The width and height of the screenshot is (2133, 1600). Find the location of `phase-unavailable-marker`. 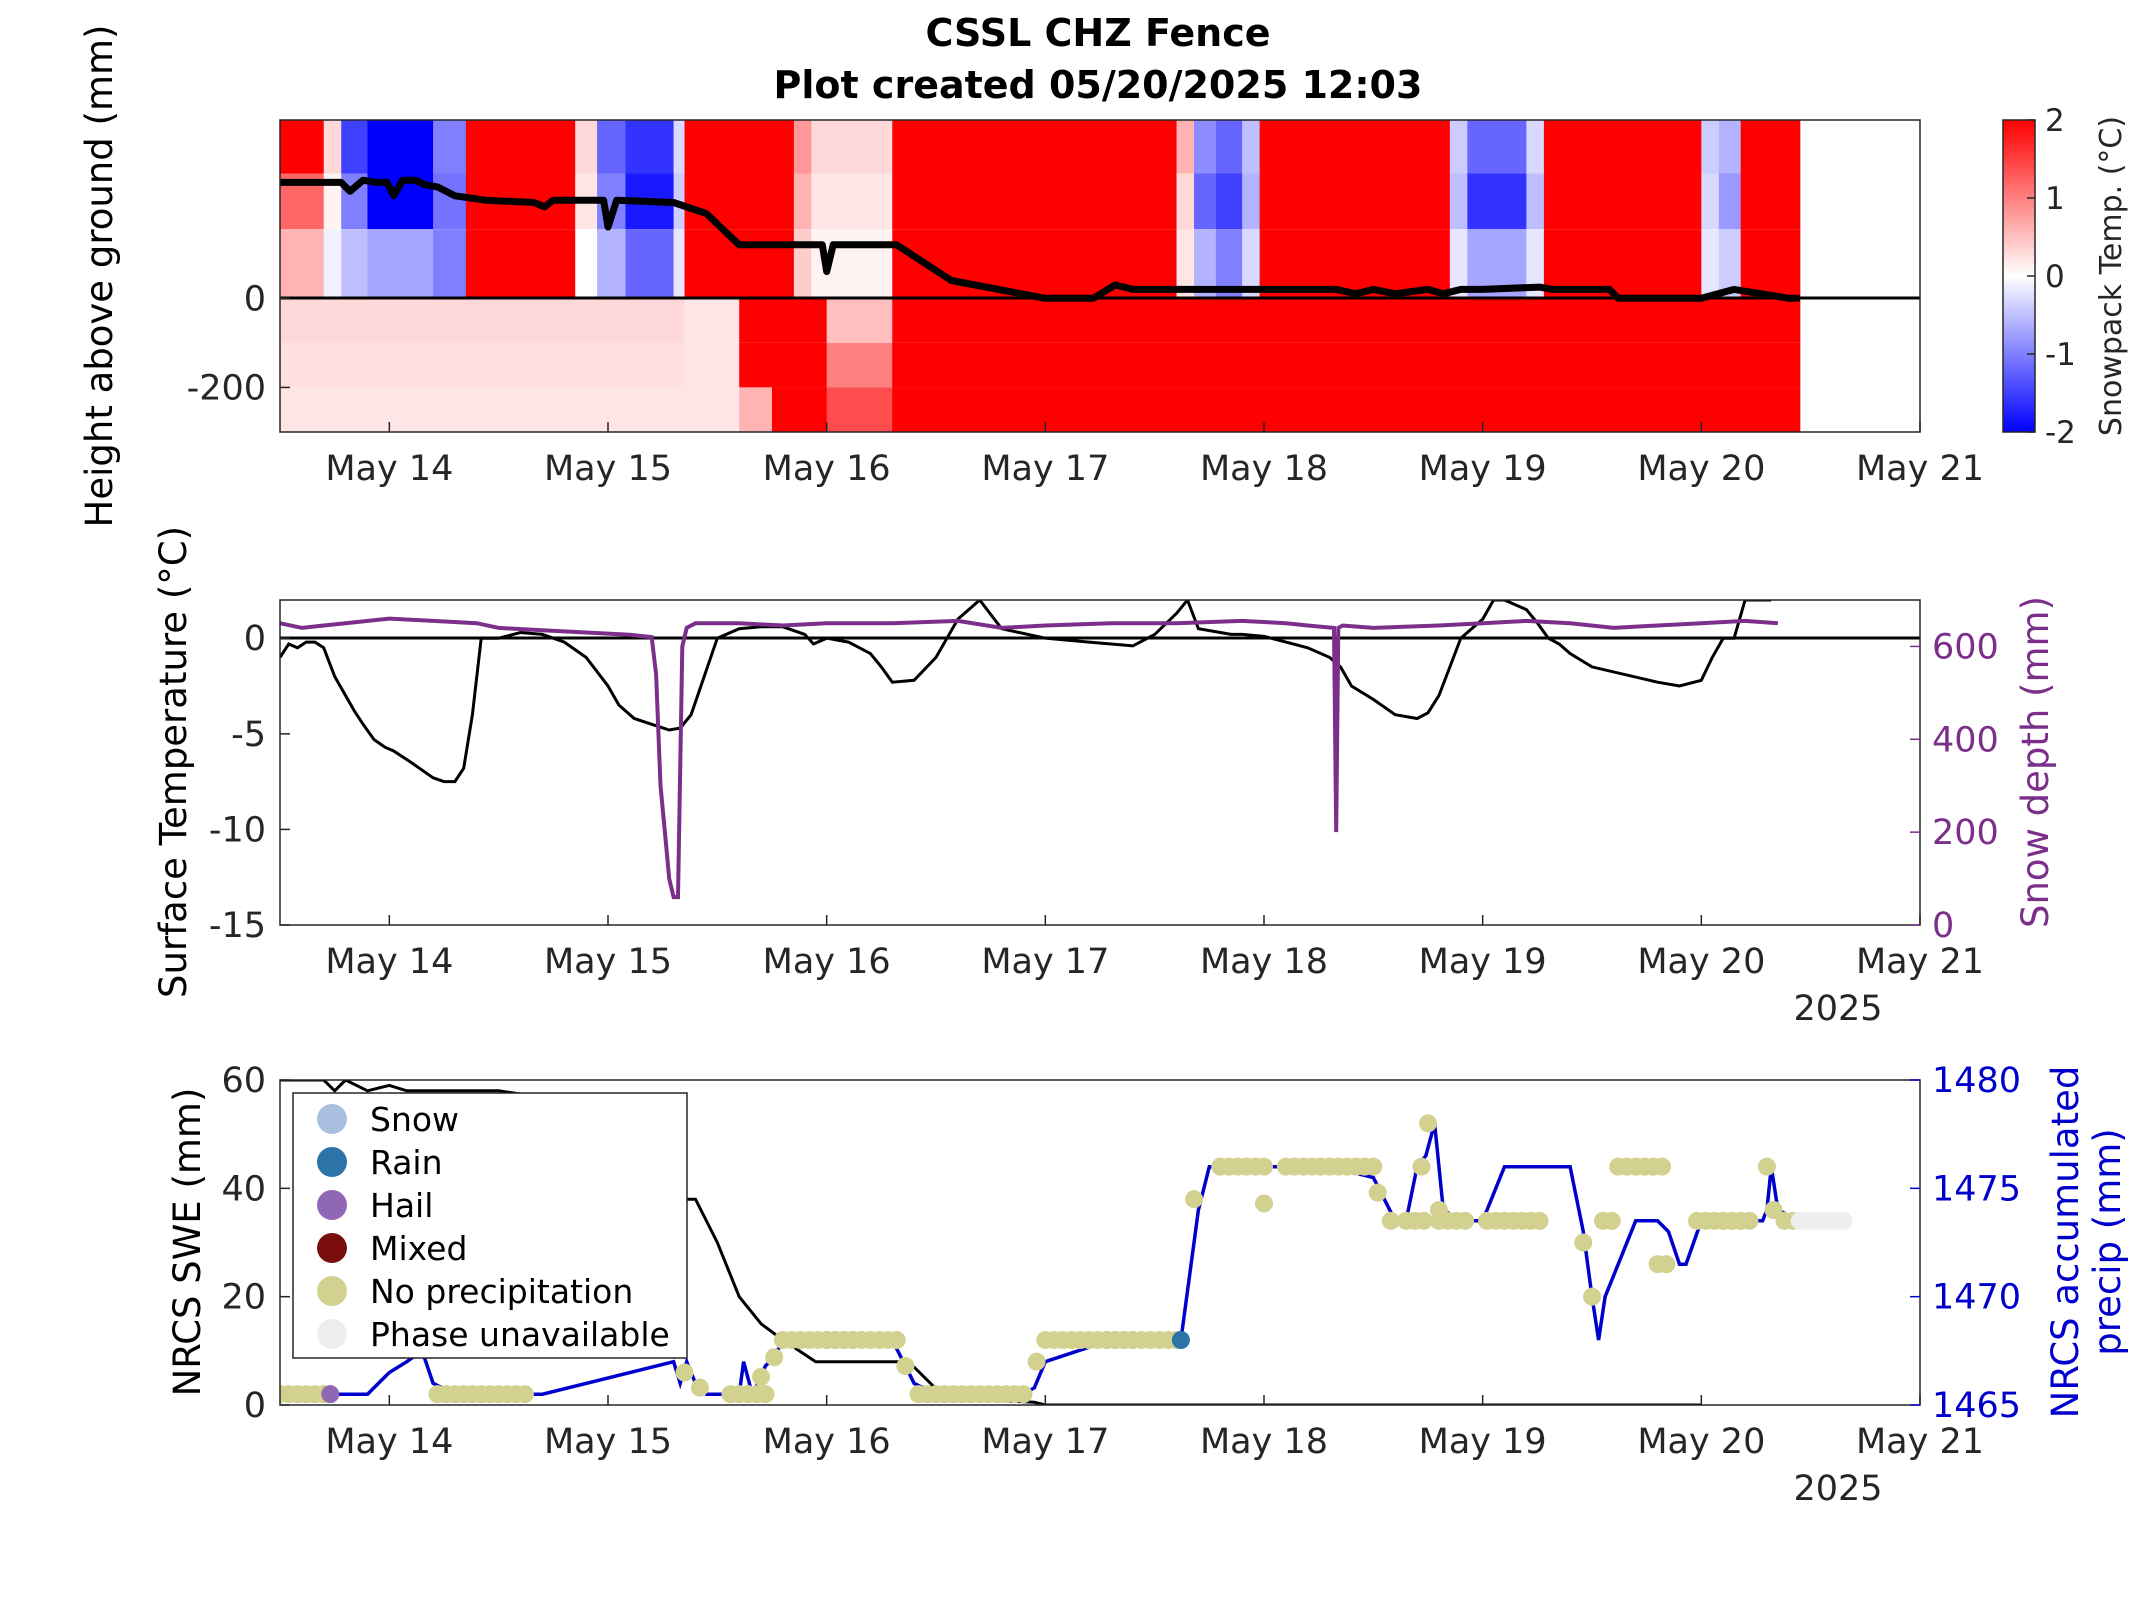

phase-unavailable-marker is located at coordinates (1843, 1220).